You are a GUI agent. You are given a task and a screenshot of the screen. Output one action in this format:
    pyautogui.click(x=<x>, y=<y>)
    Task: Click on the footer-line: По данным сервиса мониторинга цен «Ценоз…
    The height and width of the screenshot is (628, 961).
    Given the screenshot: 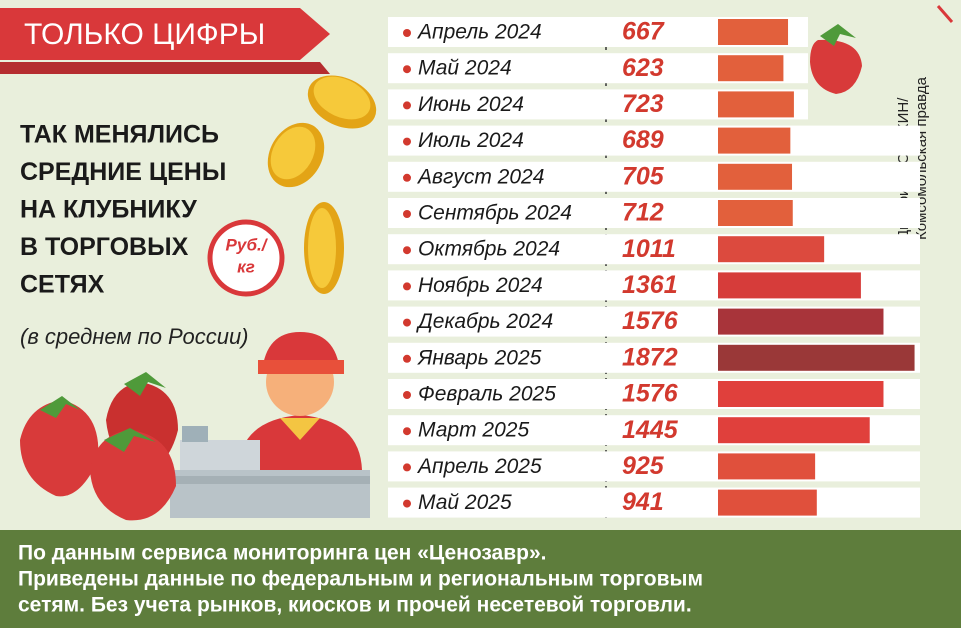 What is the action you would take?
    pyautogui.click(x=282, y=553)
    